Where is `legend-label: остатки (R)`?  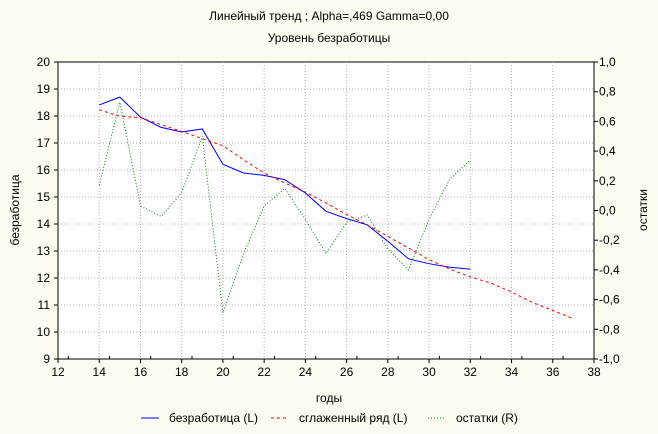 legend-label: остатки (R) is located at coordinates (487, 418).